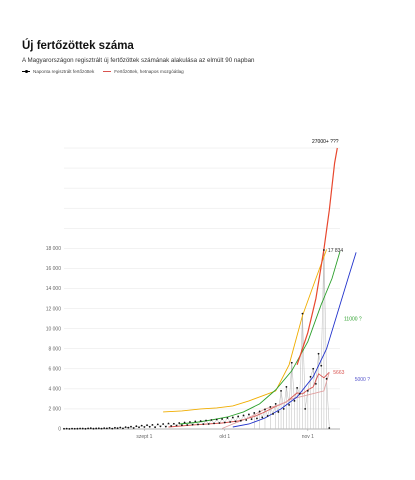 The image size is (415, 480). Describe the element at coordinates (338, 373) in the screenshot. I see `annotation-label: 5663` at that location.